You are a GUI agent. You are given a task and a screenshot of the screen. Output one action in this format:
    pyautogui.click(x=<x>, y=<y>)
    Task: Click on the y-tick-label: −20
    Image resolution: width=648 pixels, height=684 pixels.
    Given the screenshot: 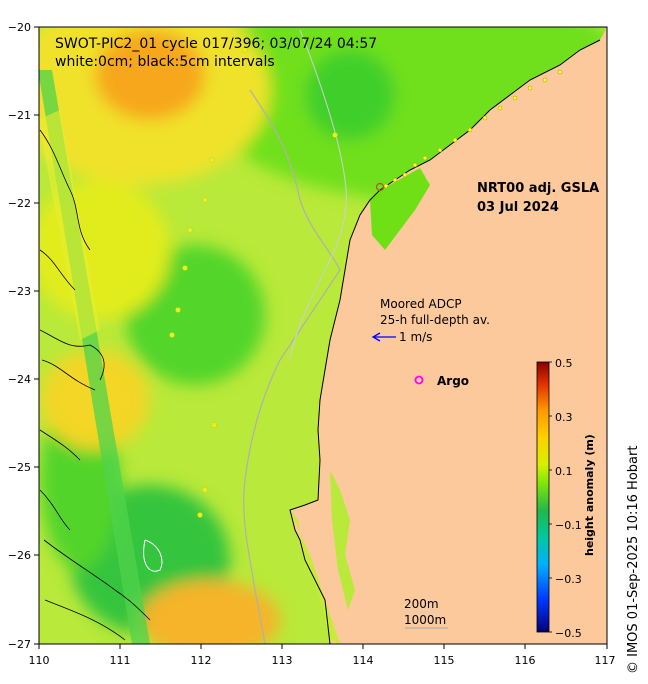 What is the action you would take?
    pyautogui.click(x=19, y=27)
    